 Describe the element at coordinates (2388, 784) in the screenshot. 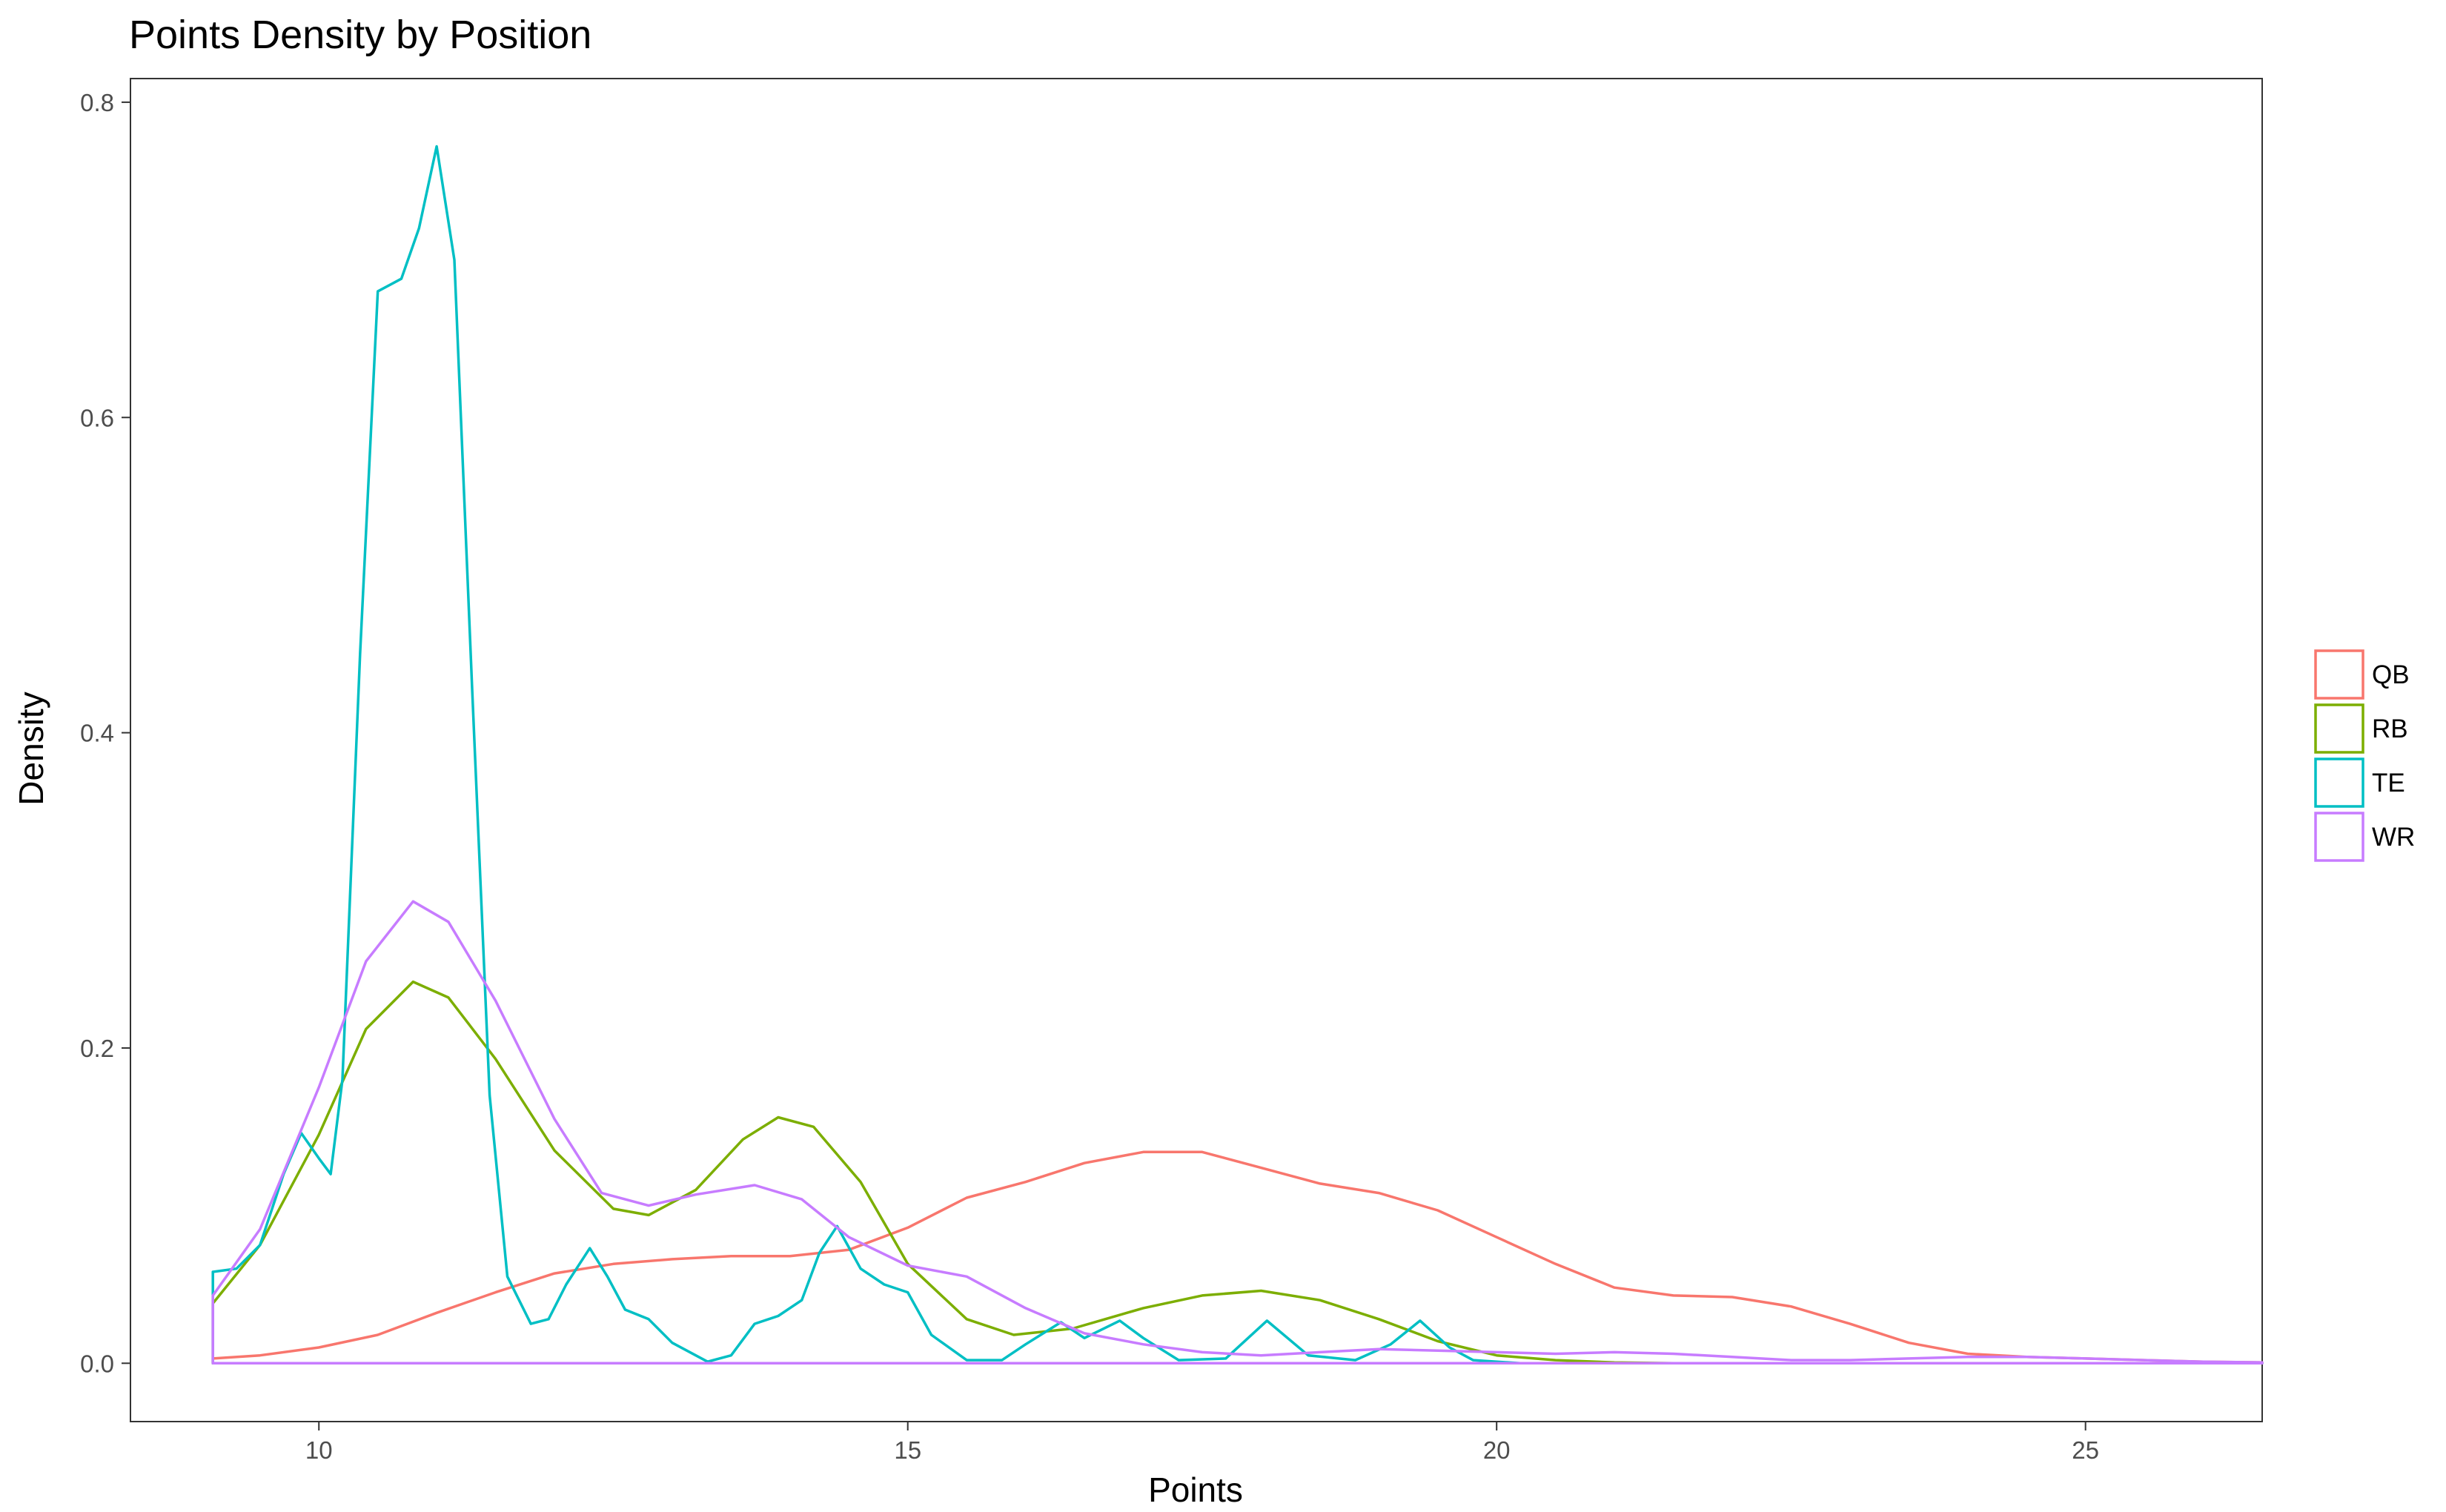

I see `legend-label-te: TE` at that location.